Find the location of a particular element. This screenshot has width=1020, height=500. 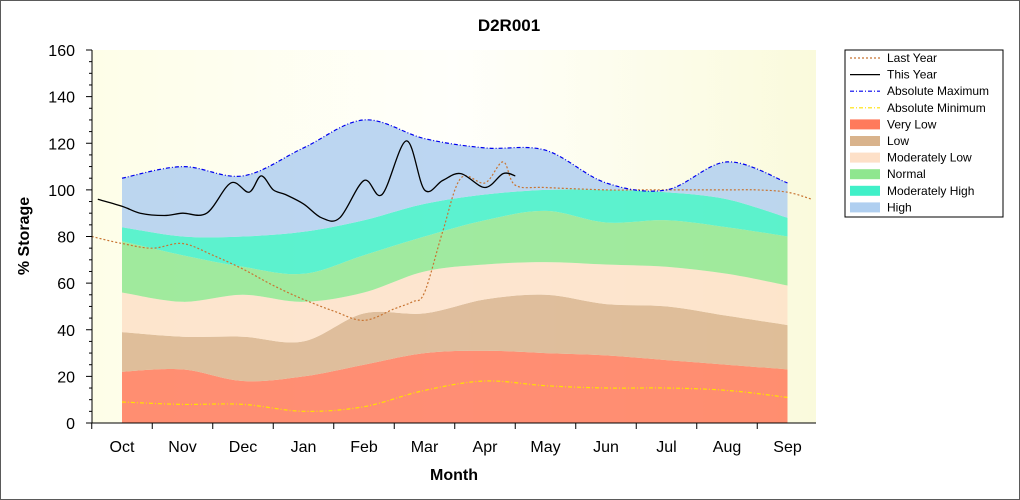

series-absolute-maximum is located at coordinates (454, 155).